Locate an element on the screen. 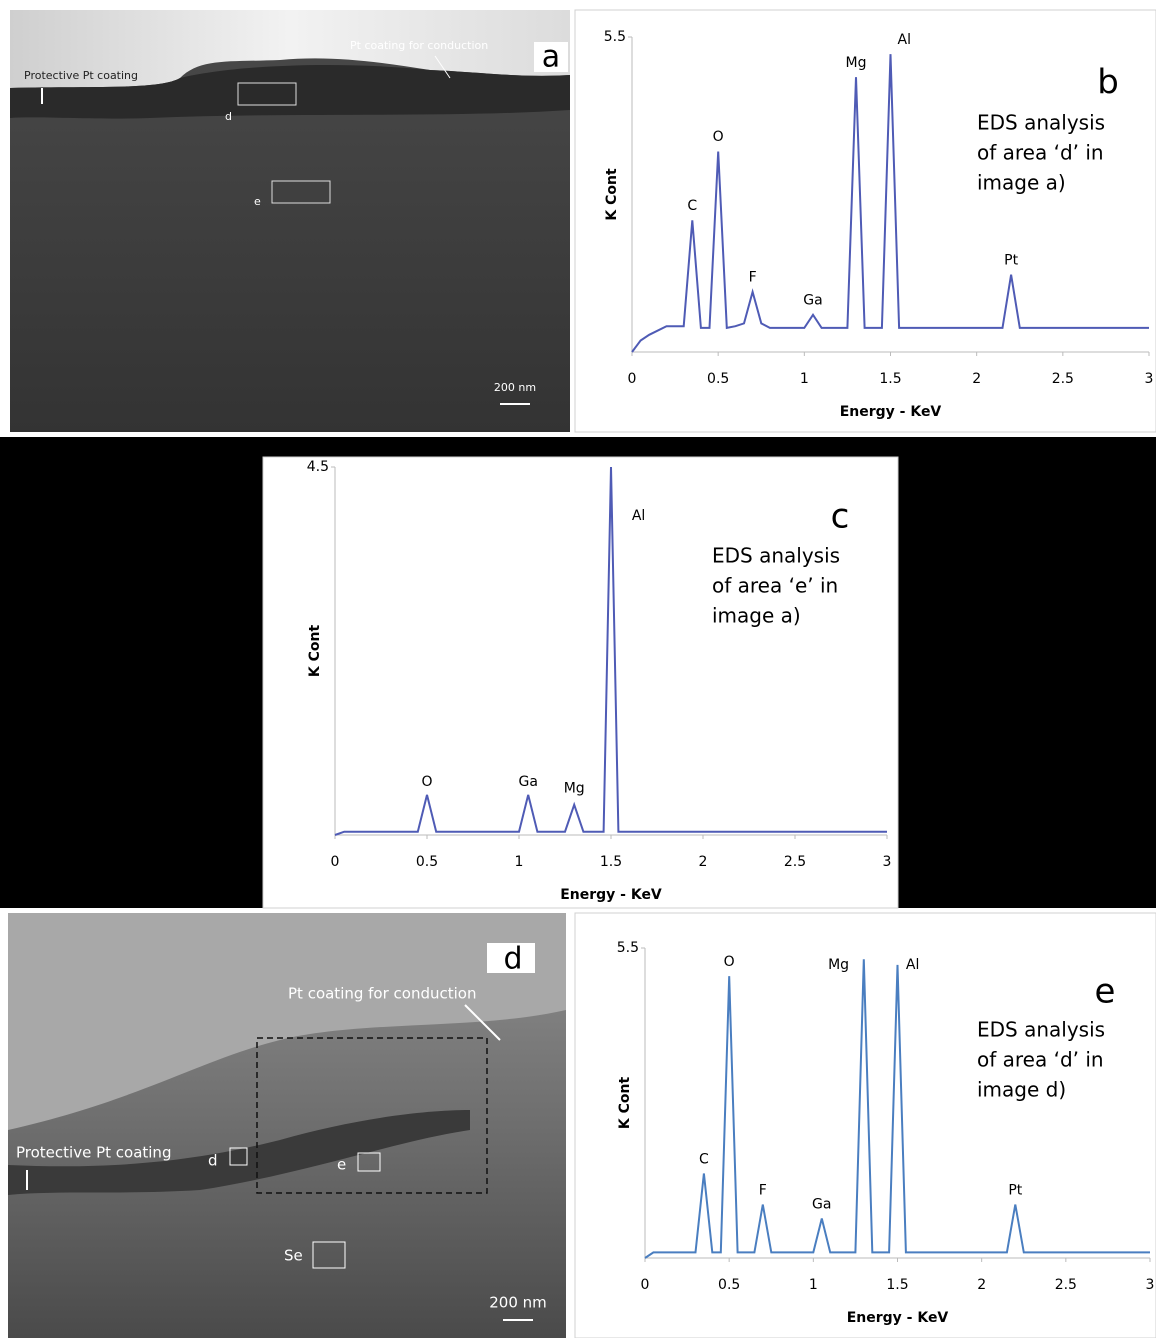  note: of area ‘e’ in is located at coordinates (775, 586).